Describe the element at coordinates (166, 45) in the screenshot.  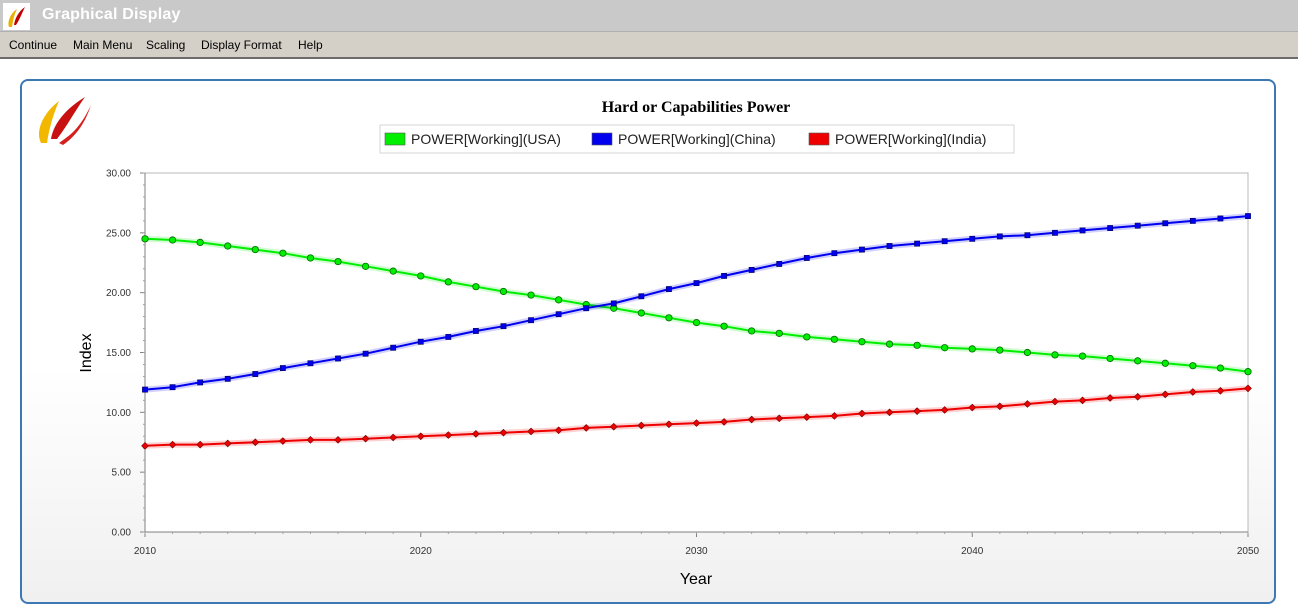
I see `menu-scaling: Scaling` at that location.